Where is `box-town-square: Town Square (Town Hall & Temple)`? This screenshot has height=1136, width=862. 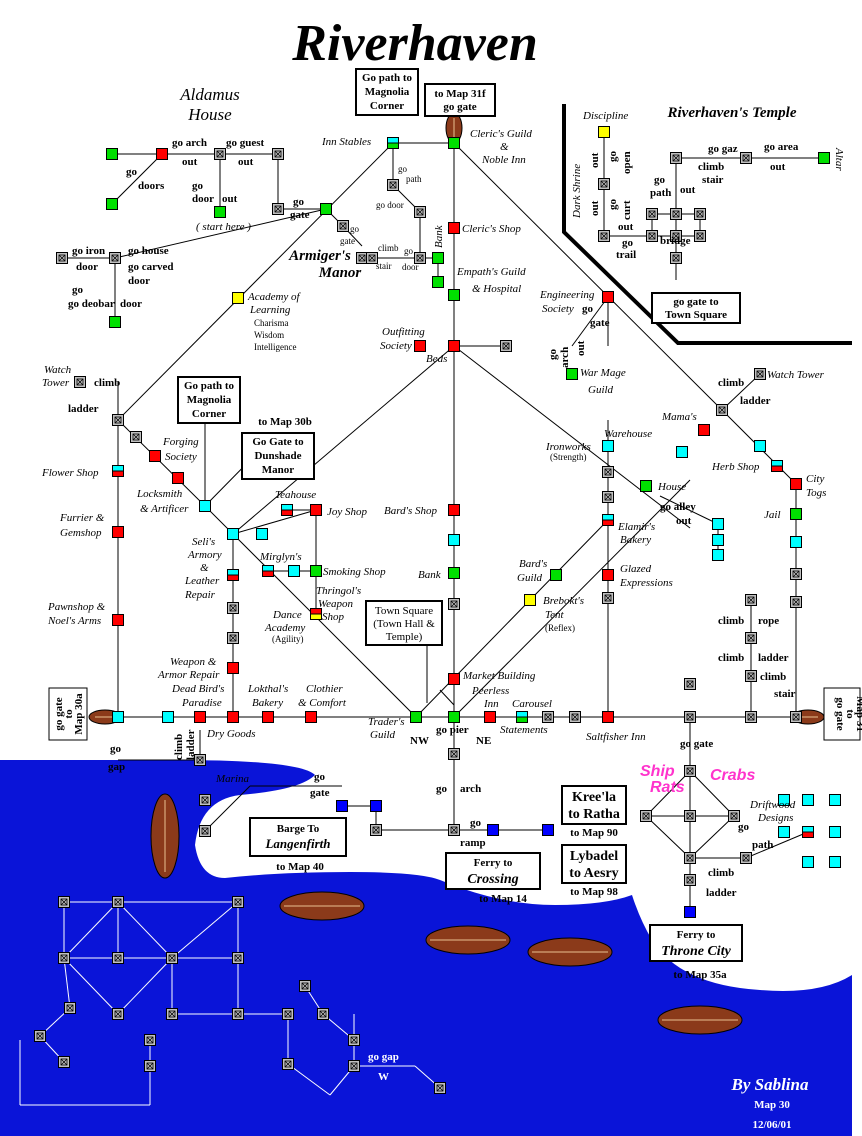
box-town-square: Town Square (Town Hall & Temple) is located at coordinates (404, 623).